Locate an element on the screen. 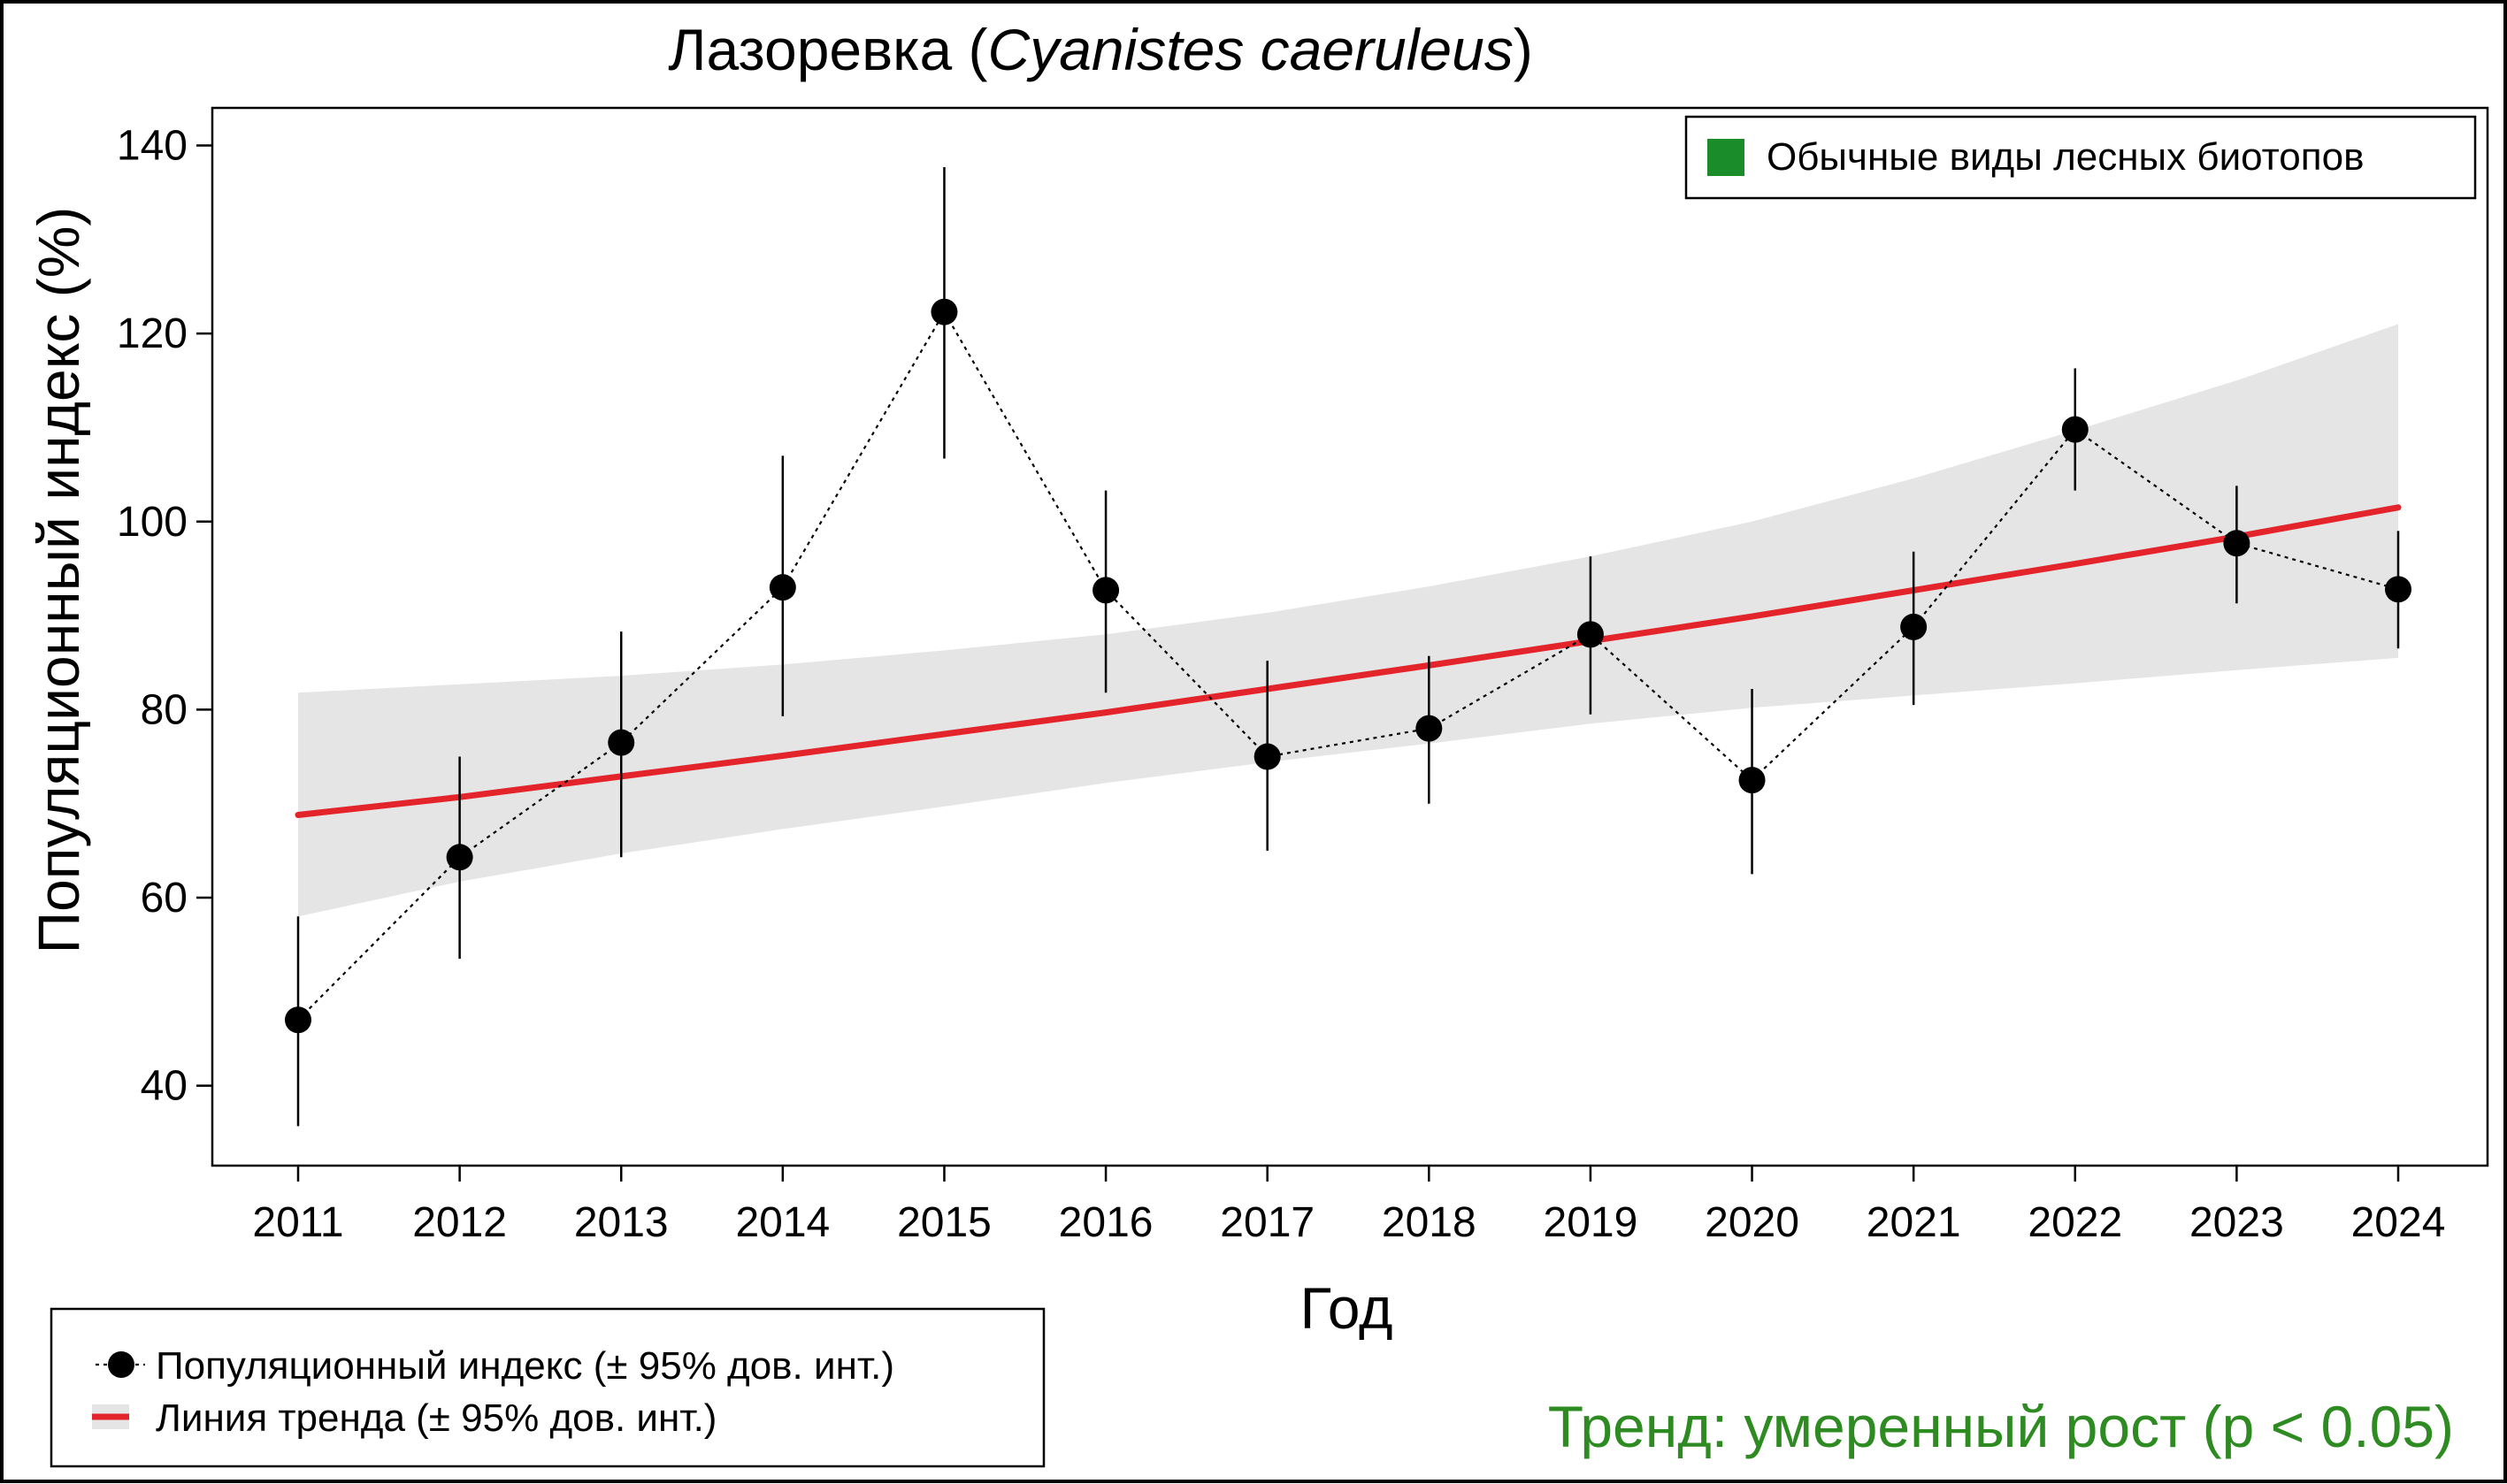 This screenshot has height=1484, width=2507. y-tick-label: 100 is located at coordinates (152, 522).